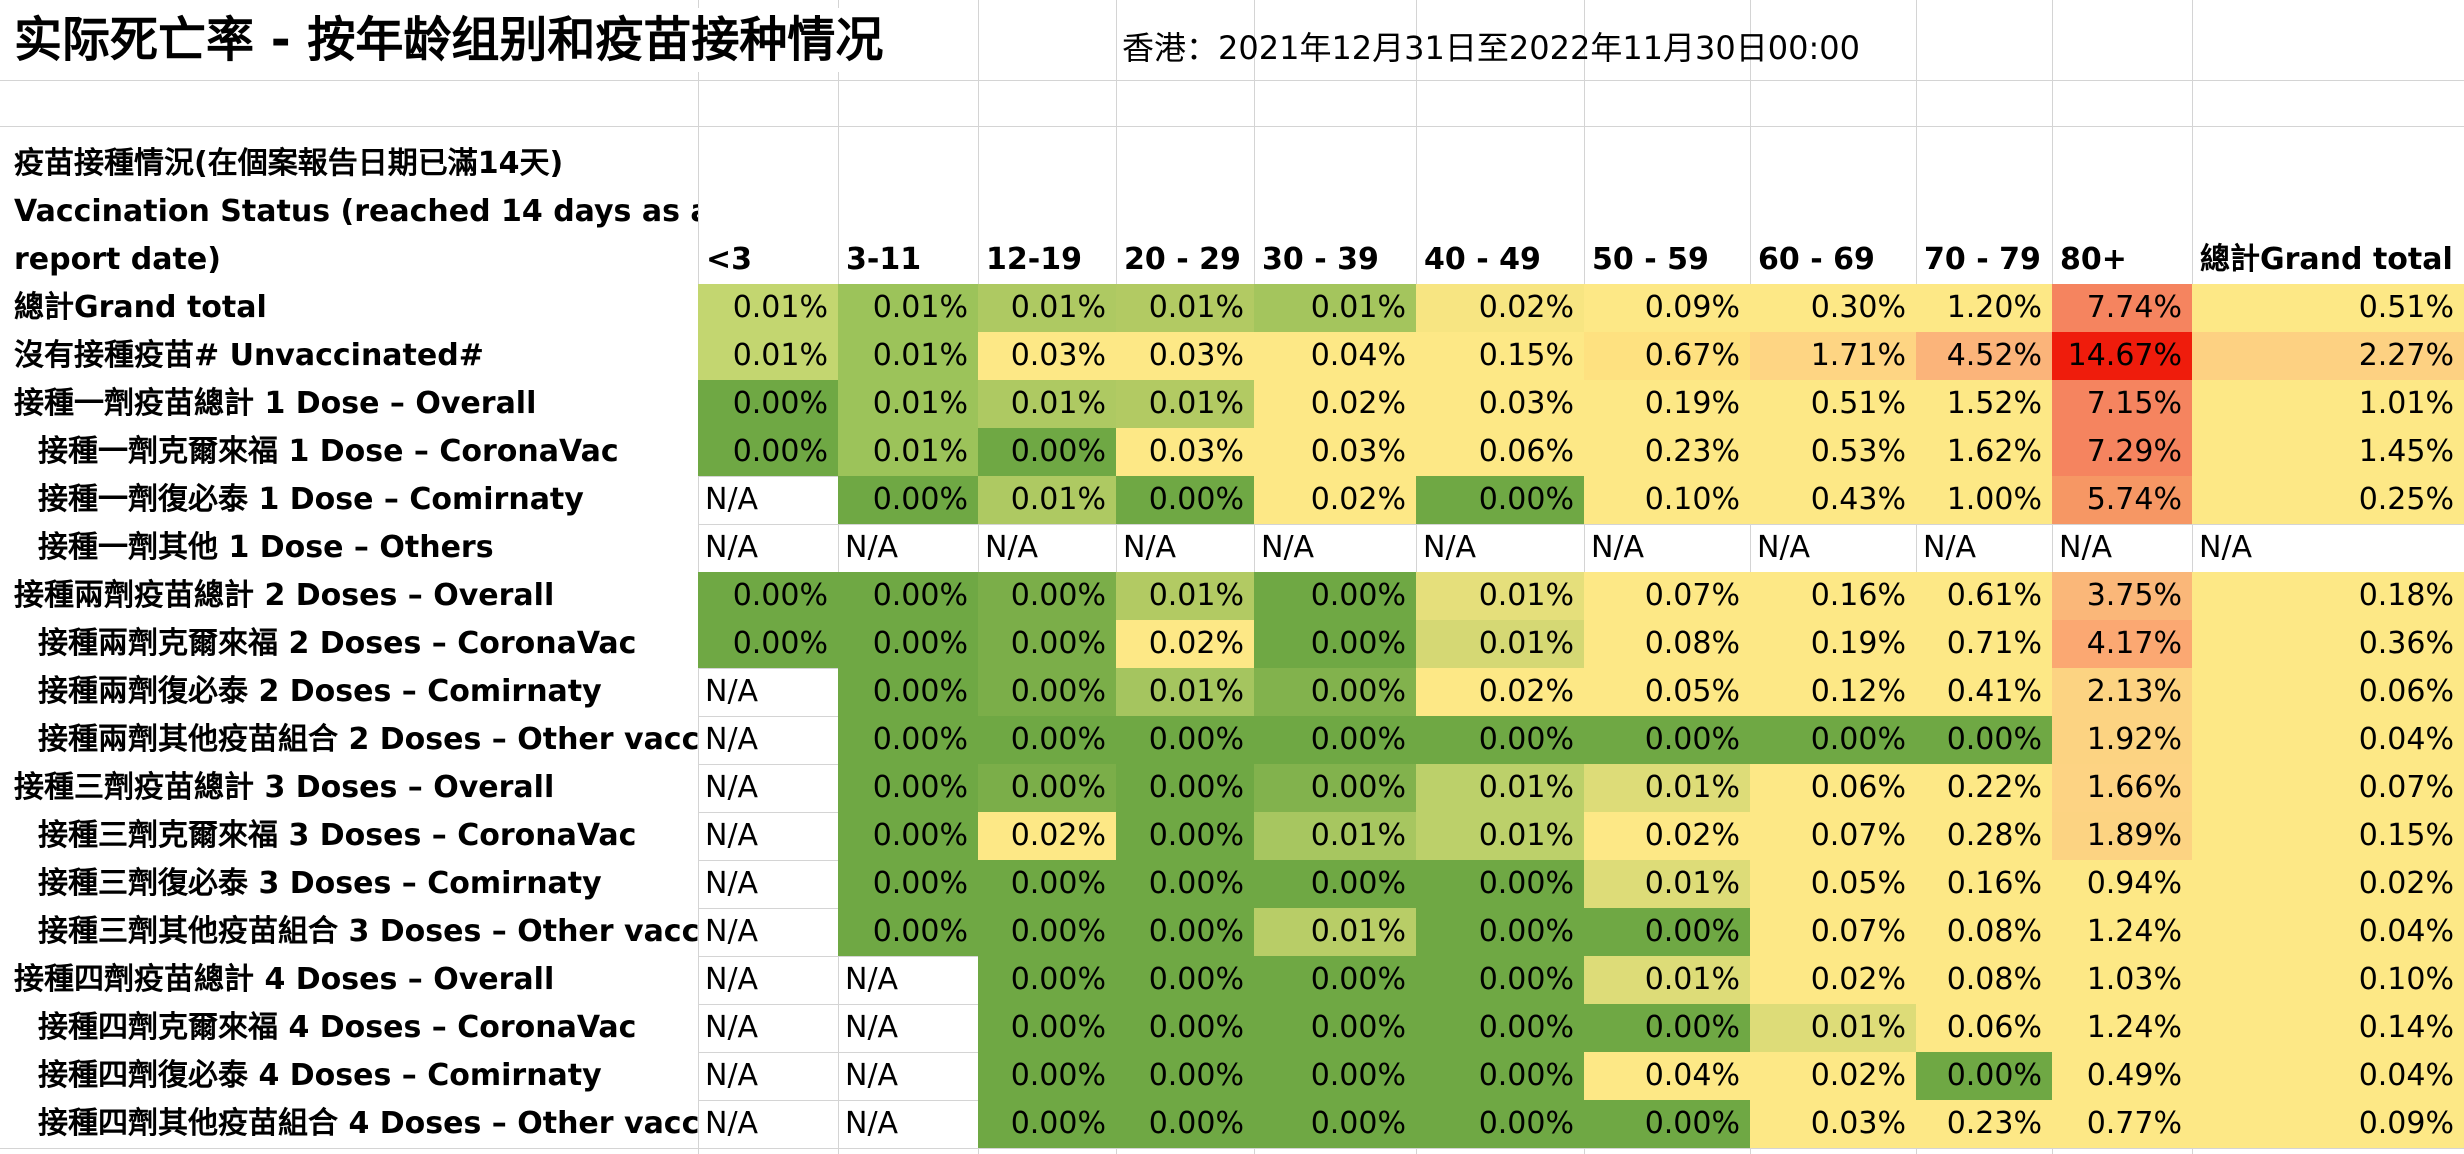 The height and width of the screenshot is (1154, 2464). I want to click on row-label: 接種兩劑克爾來福 2 Doses – CoronaVac, so click(349, 644).